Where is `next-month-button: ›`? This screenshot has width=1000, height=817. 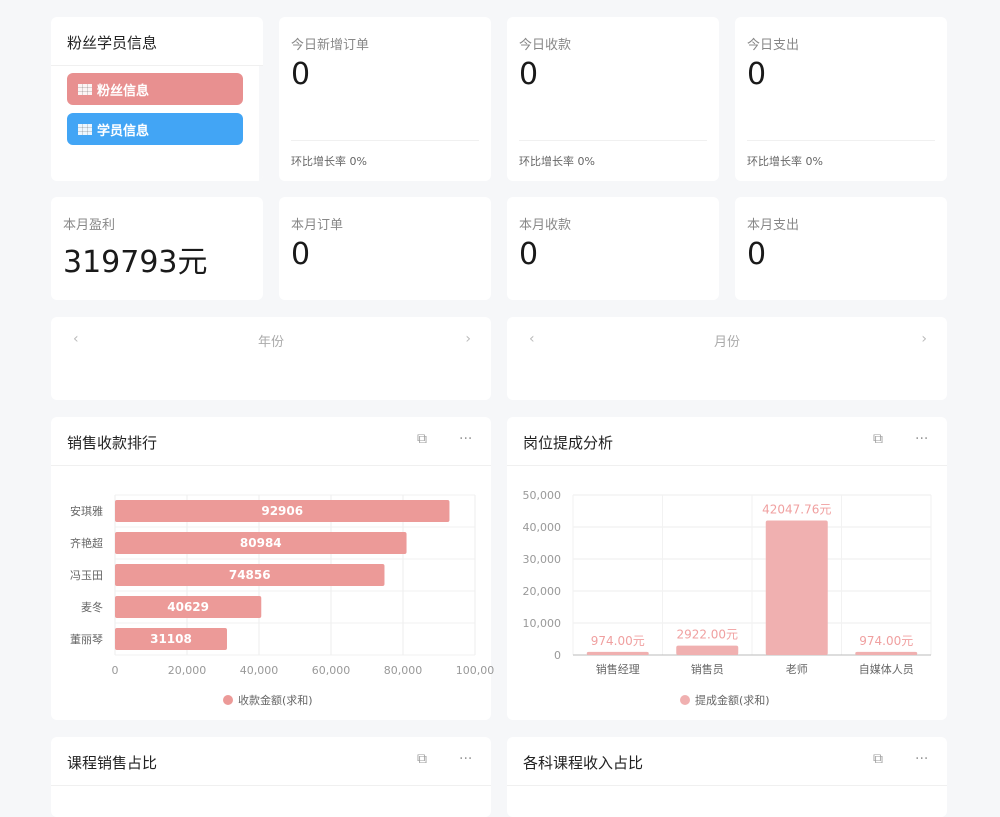 next-month-button: › is located at coordinates (924, 339).